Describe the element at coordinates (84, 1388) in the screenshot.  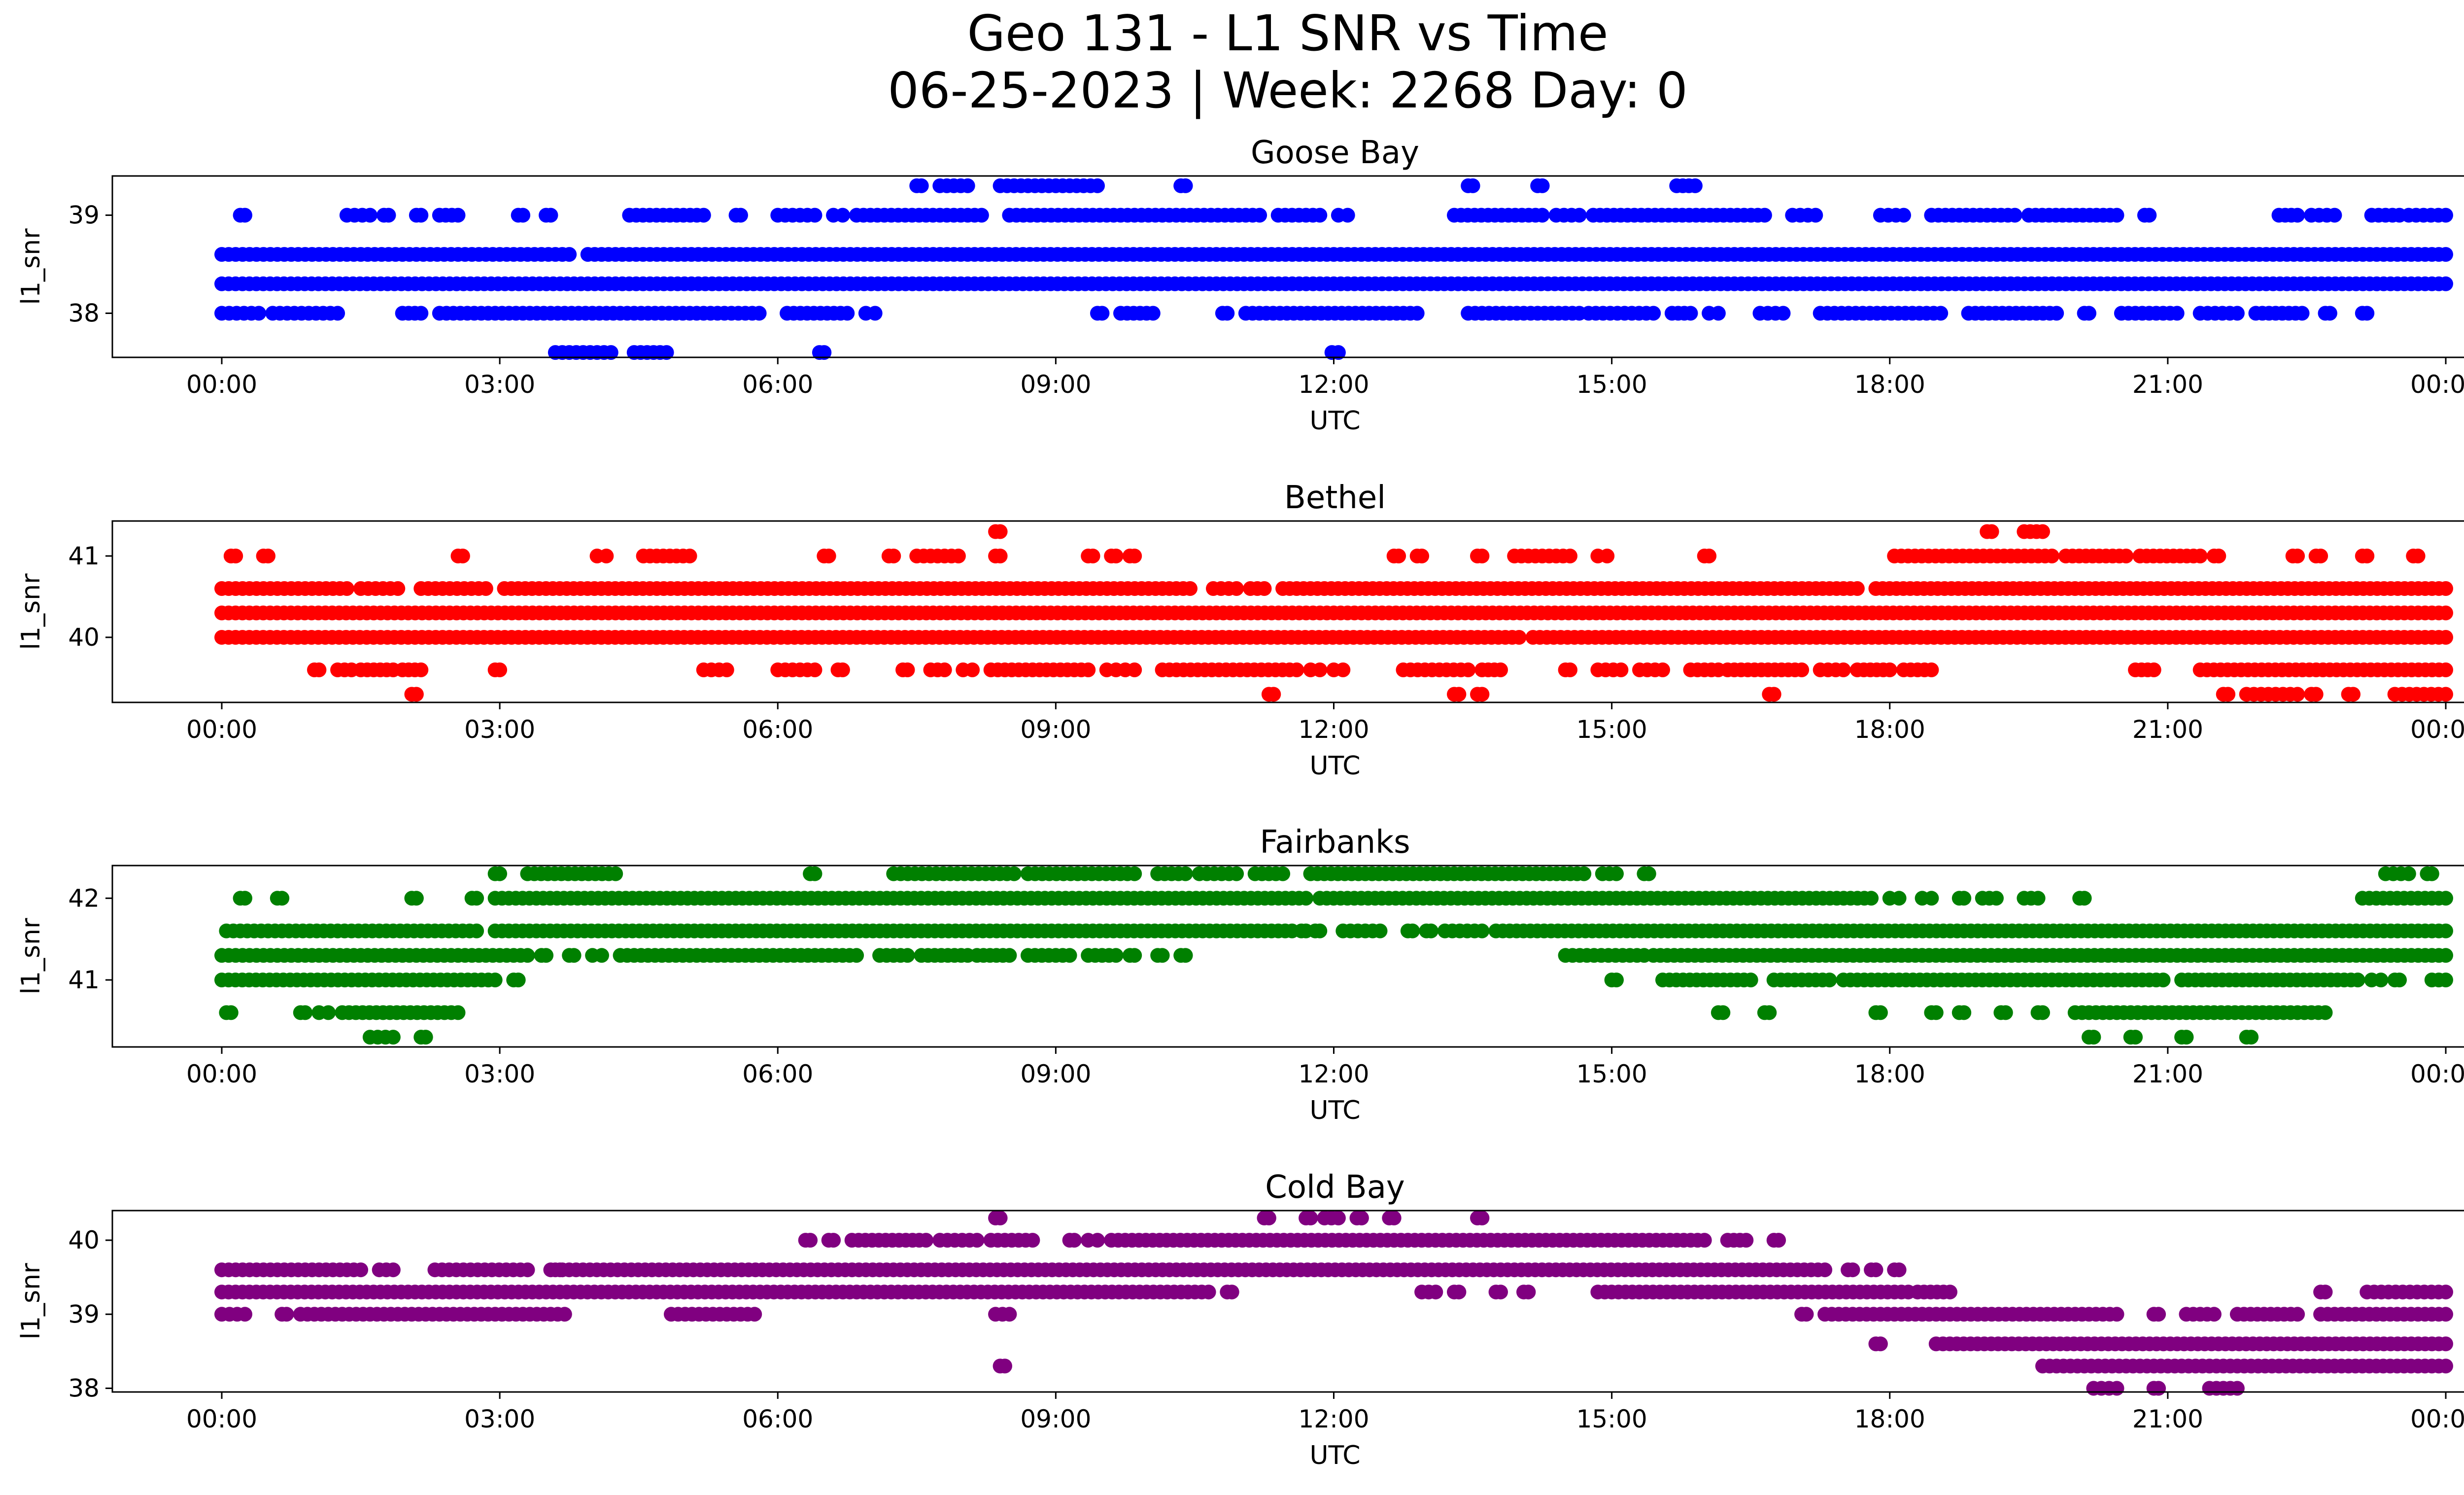
I see `y-tick-label: 38` at that location.